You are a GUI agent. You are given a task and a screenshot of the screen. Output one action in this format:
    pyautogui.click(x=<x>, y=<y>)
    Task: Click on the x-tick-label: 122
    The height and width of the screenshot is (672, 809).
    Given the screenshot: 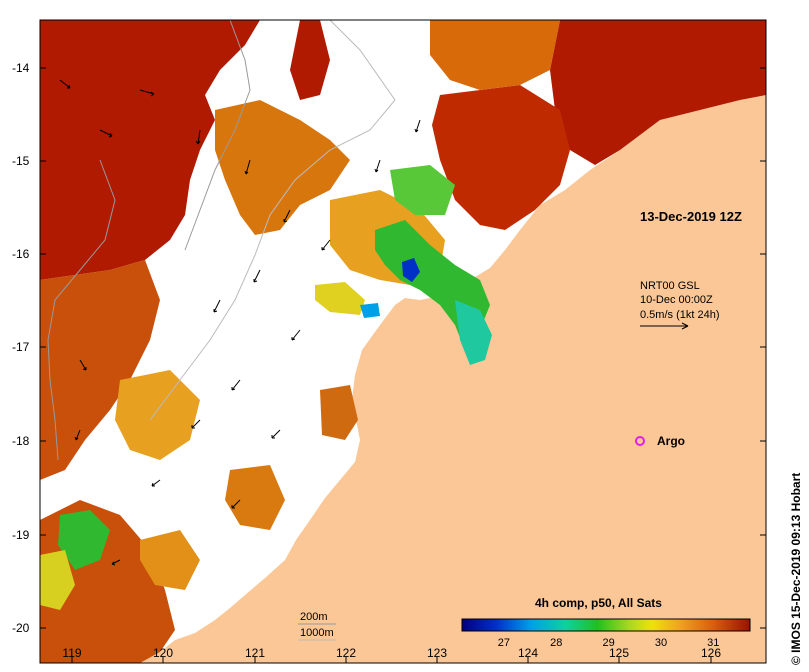 What is the action you would take?
    pyautogui.click(x=346, y=653)
    